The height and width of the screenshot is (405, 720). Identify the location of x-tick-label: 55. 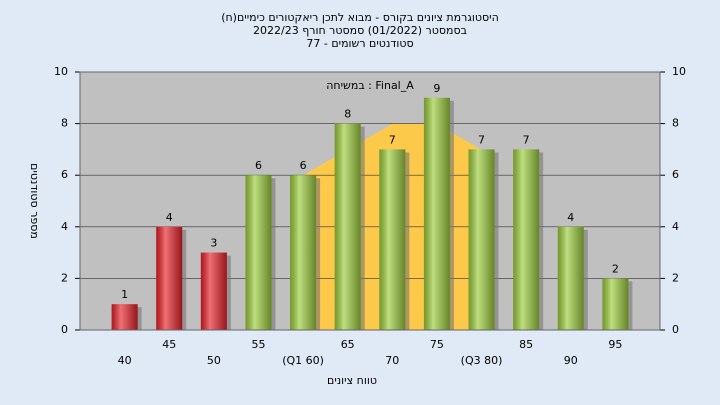
(258, 344).